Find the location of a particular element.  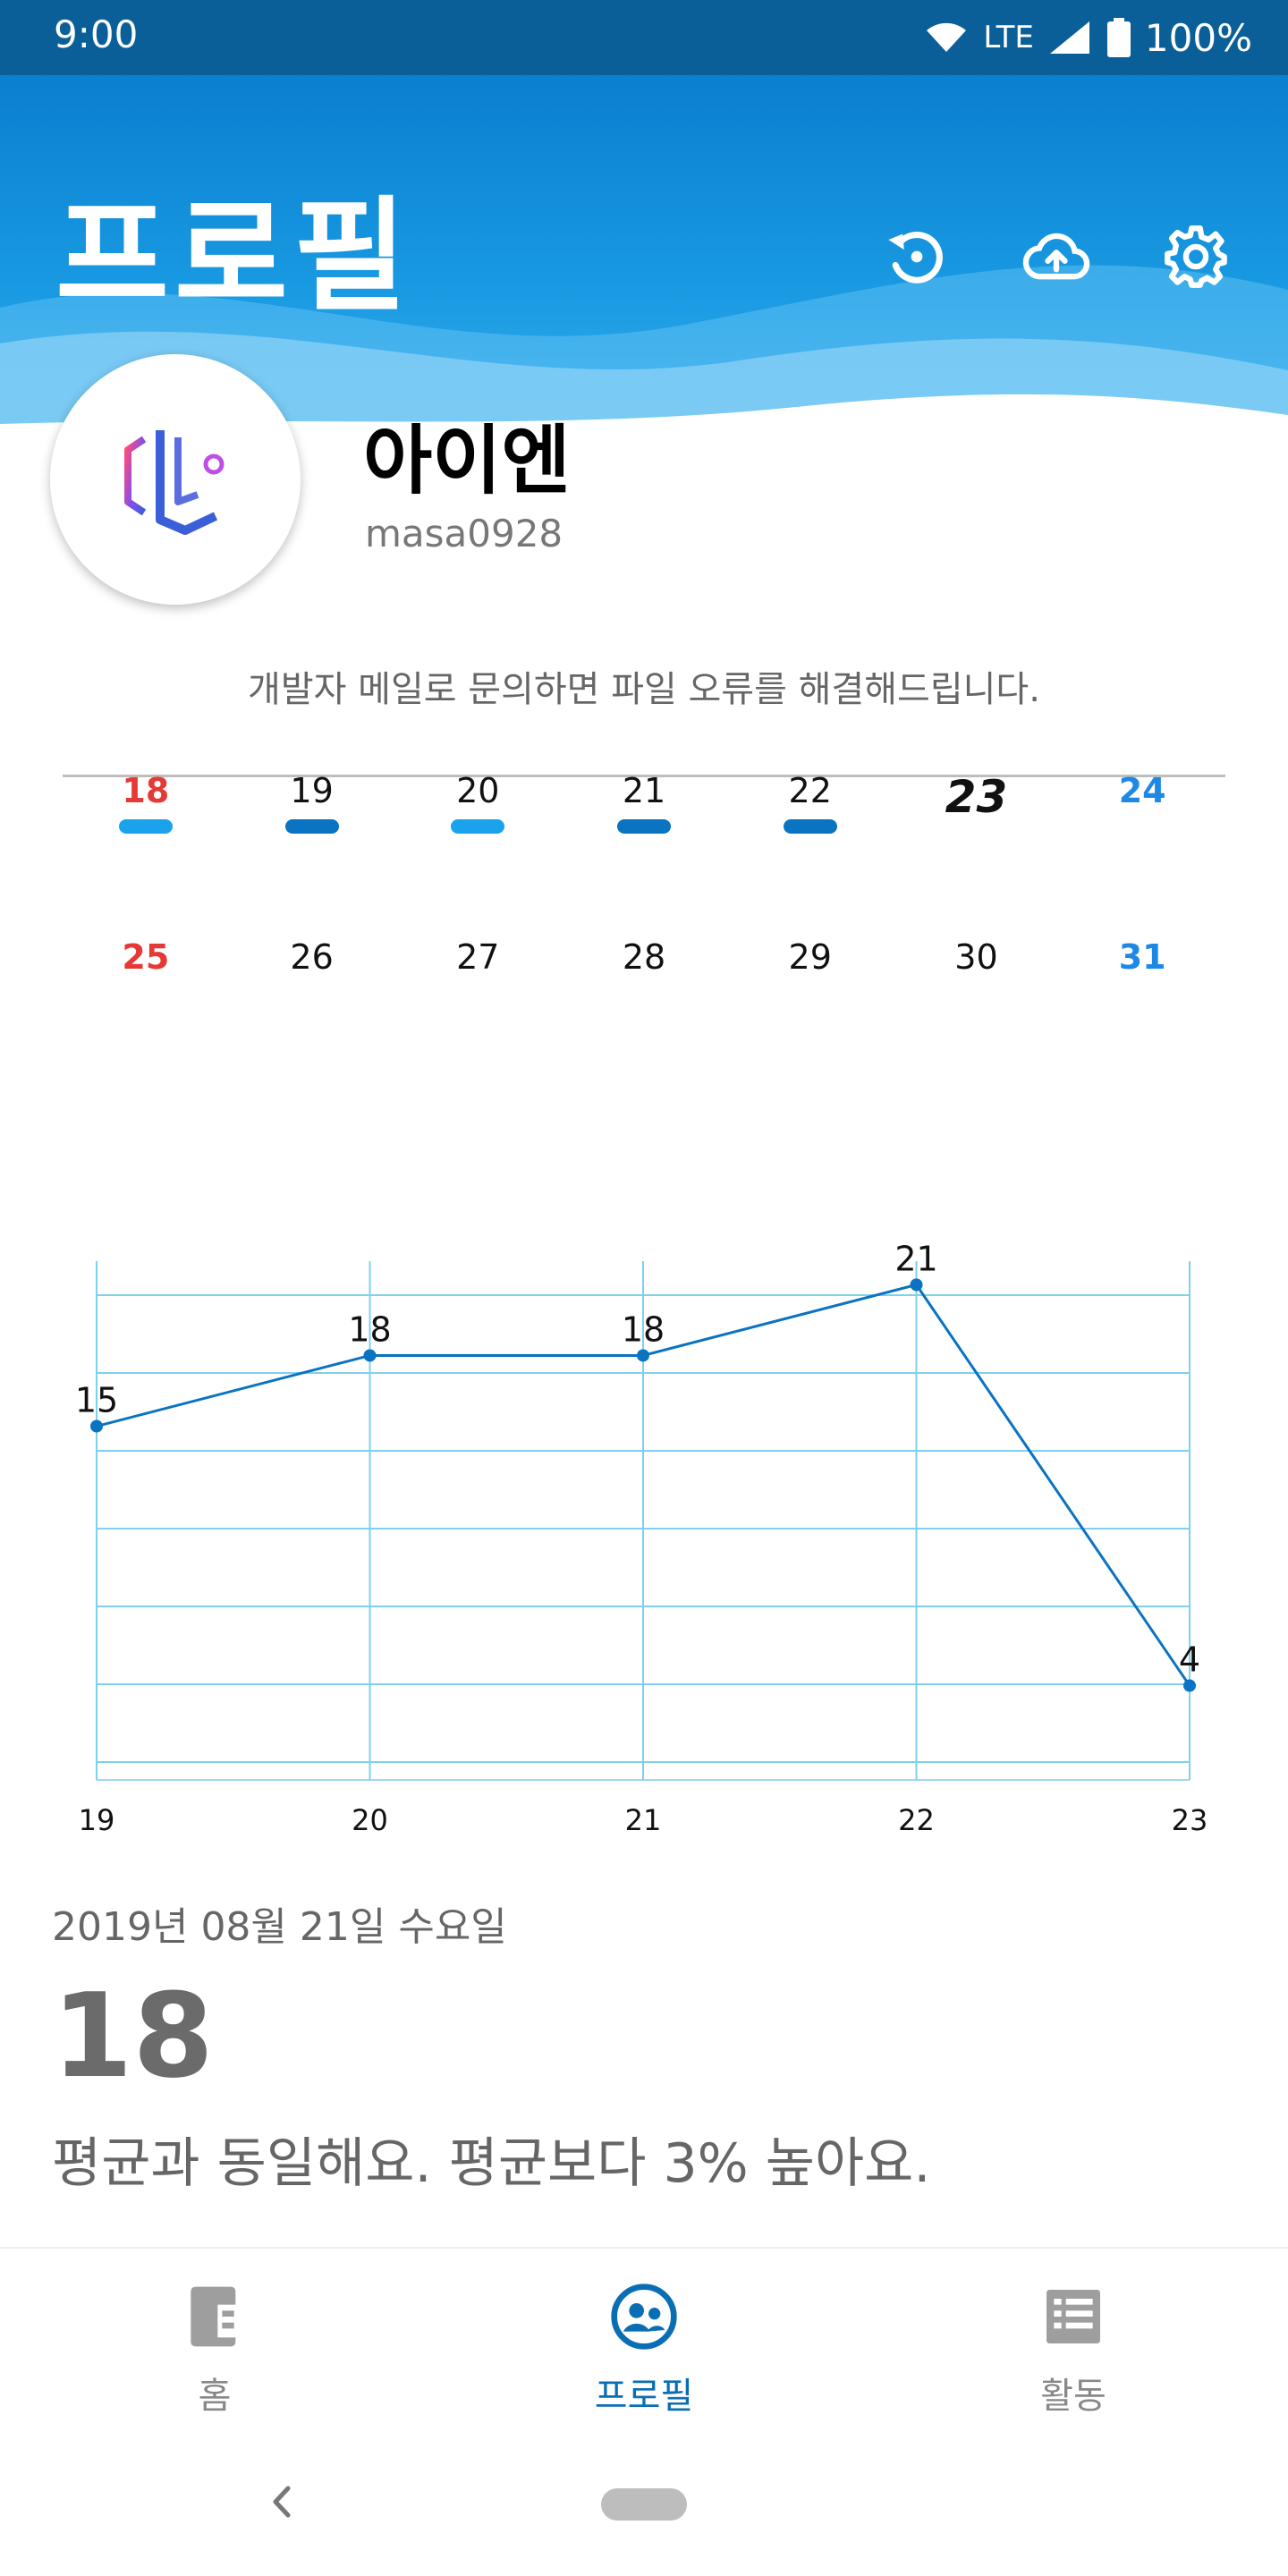

calendar-day-number: 31 is located at coordinates (1142, 957).